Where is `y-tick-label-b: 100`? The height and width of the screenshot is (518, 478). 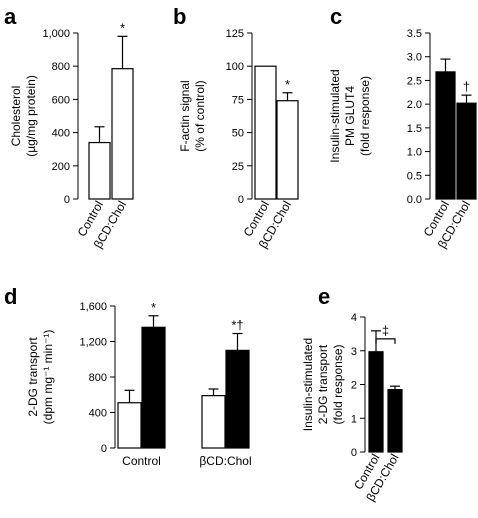 y-tick-label-b: 100 is located at coordinates (235, 67).